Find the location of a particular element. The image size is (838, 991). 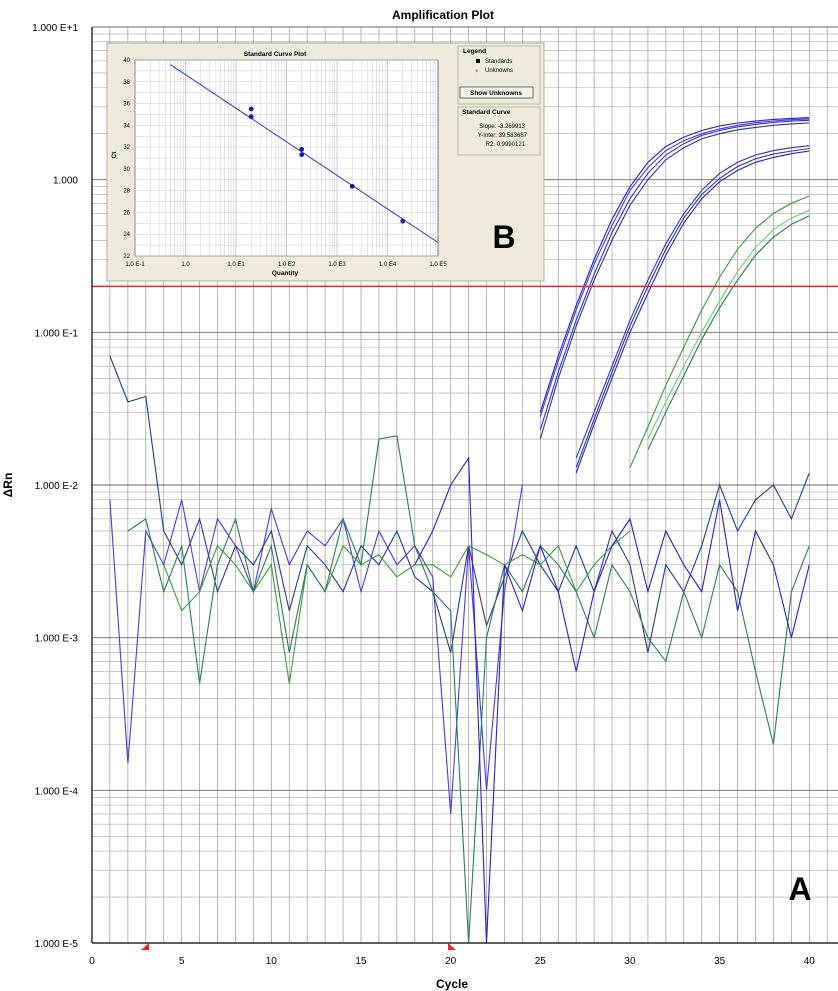

main-y-tick-label: 1.000 is located at coordinates (65, 181).